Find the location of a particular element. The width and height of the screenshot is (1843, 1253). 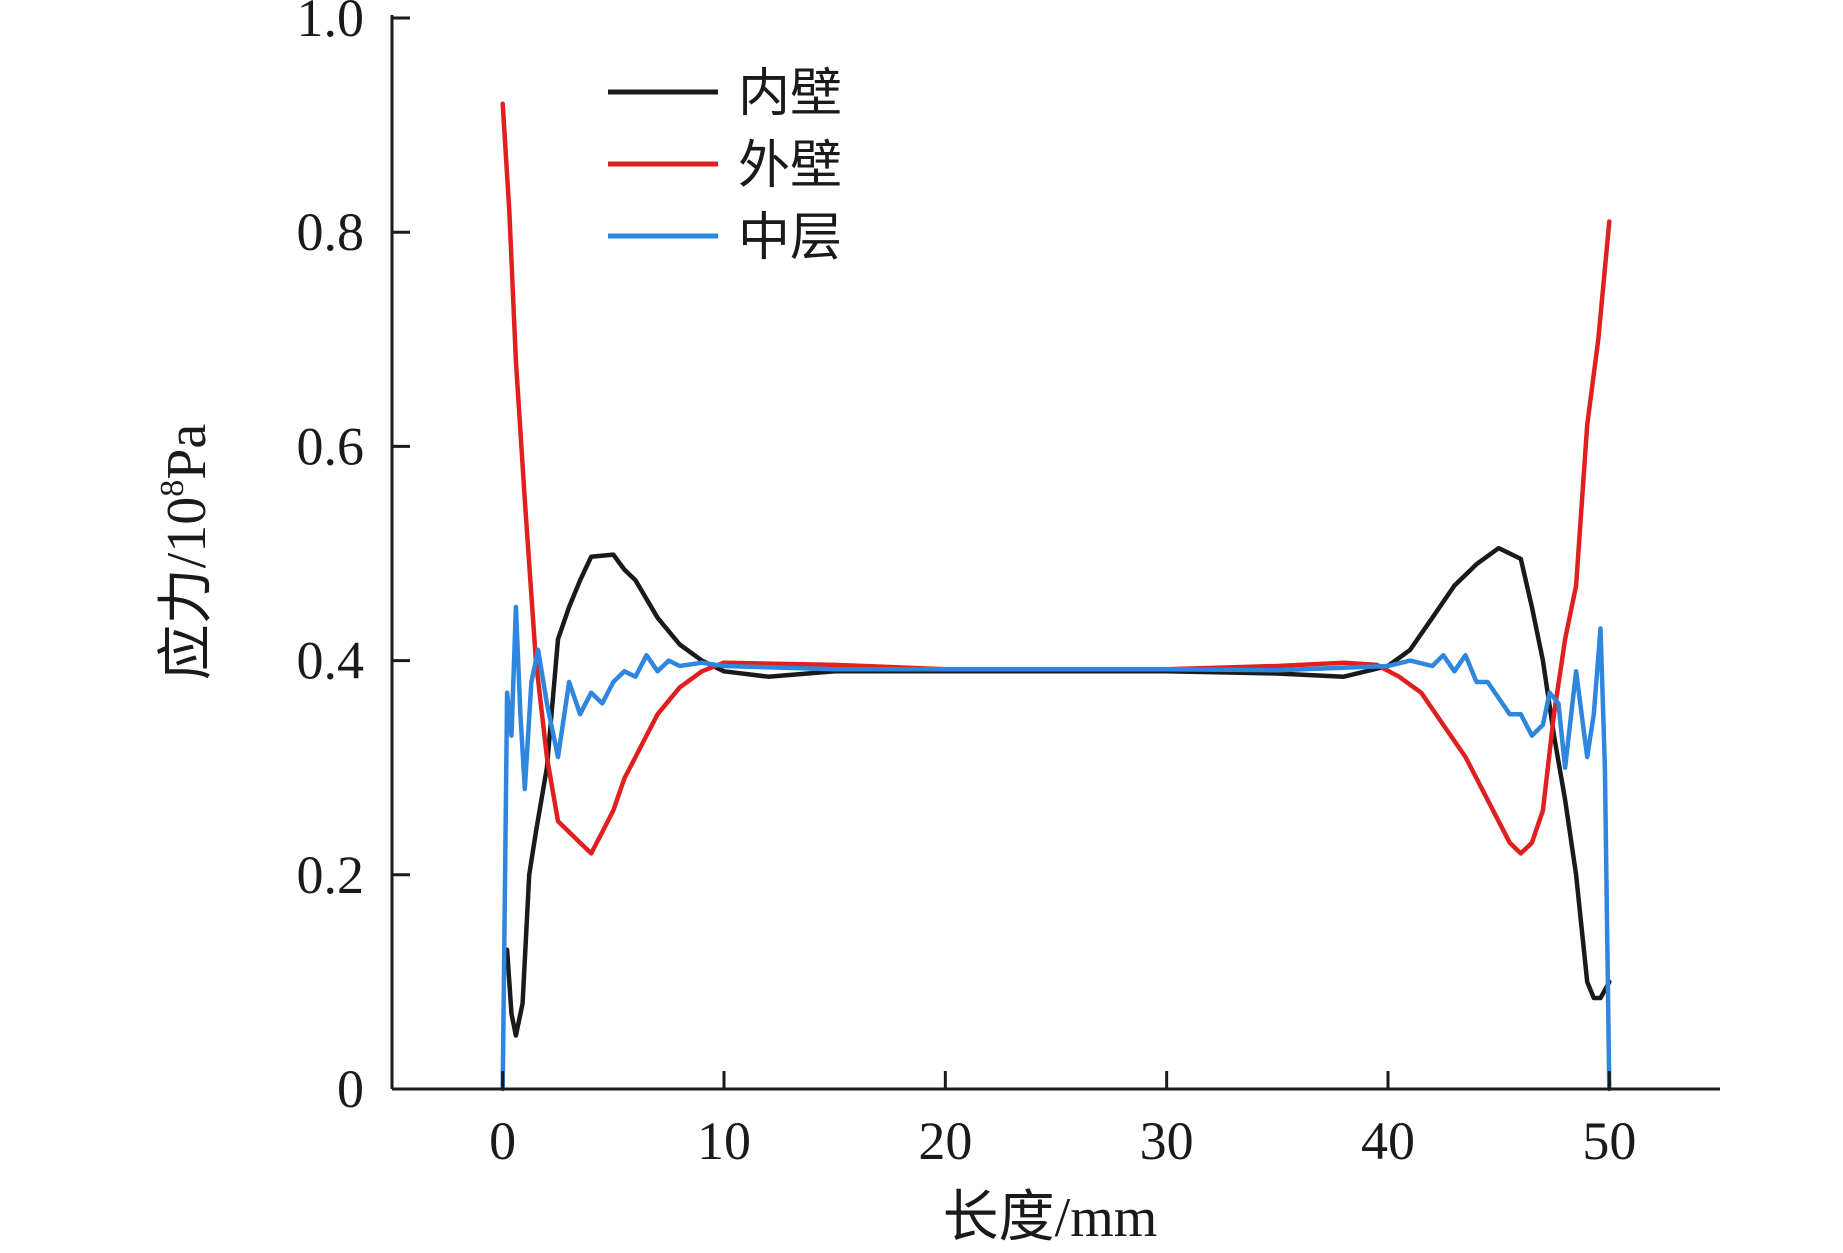

x-tick-label: 0 is located at coordinates (502, 1141).